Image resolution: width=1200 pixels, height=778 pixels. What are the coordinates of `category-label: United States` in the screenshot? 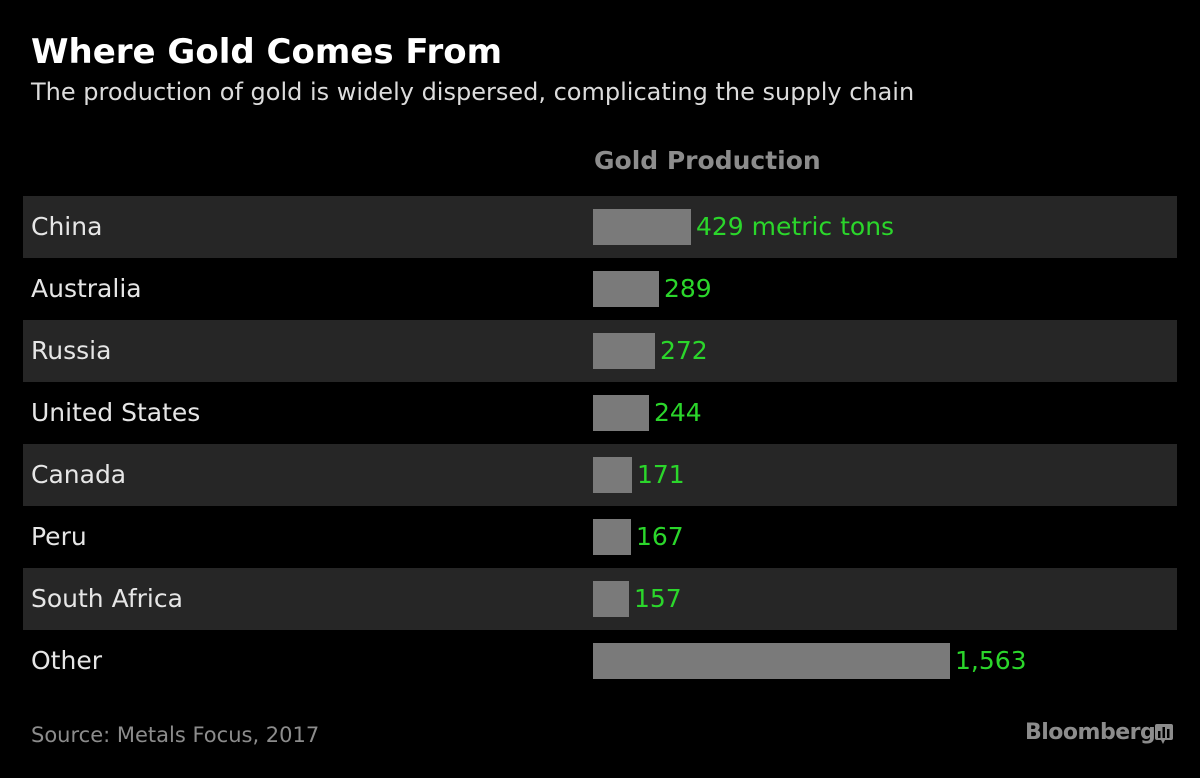 It's located at (116, 412).